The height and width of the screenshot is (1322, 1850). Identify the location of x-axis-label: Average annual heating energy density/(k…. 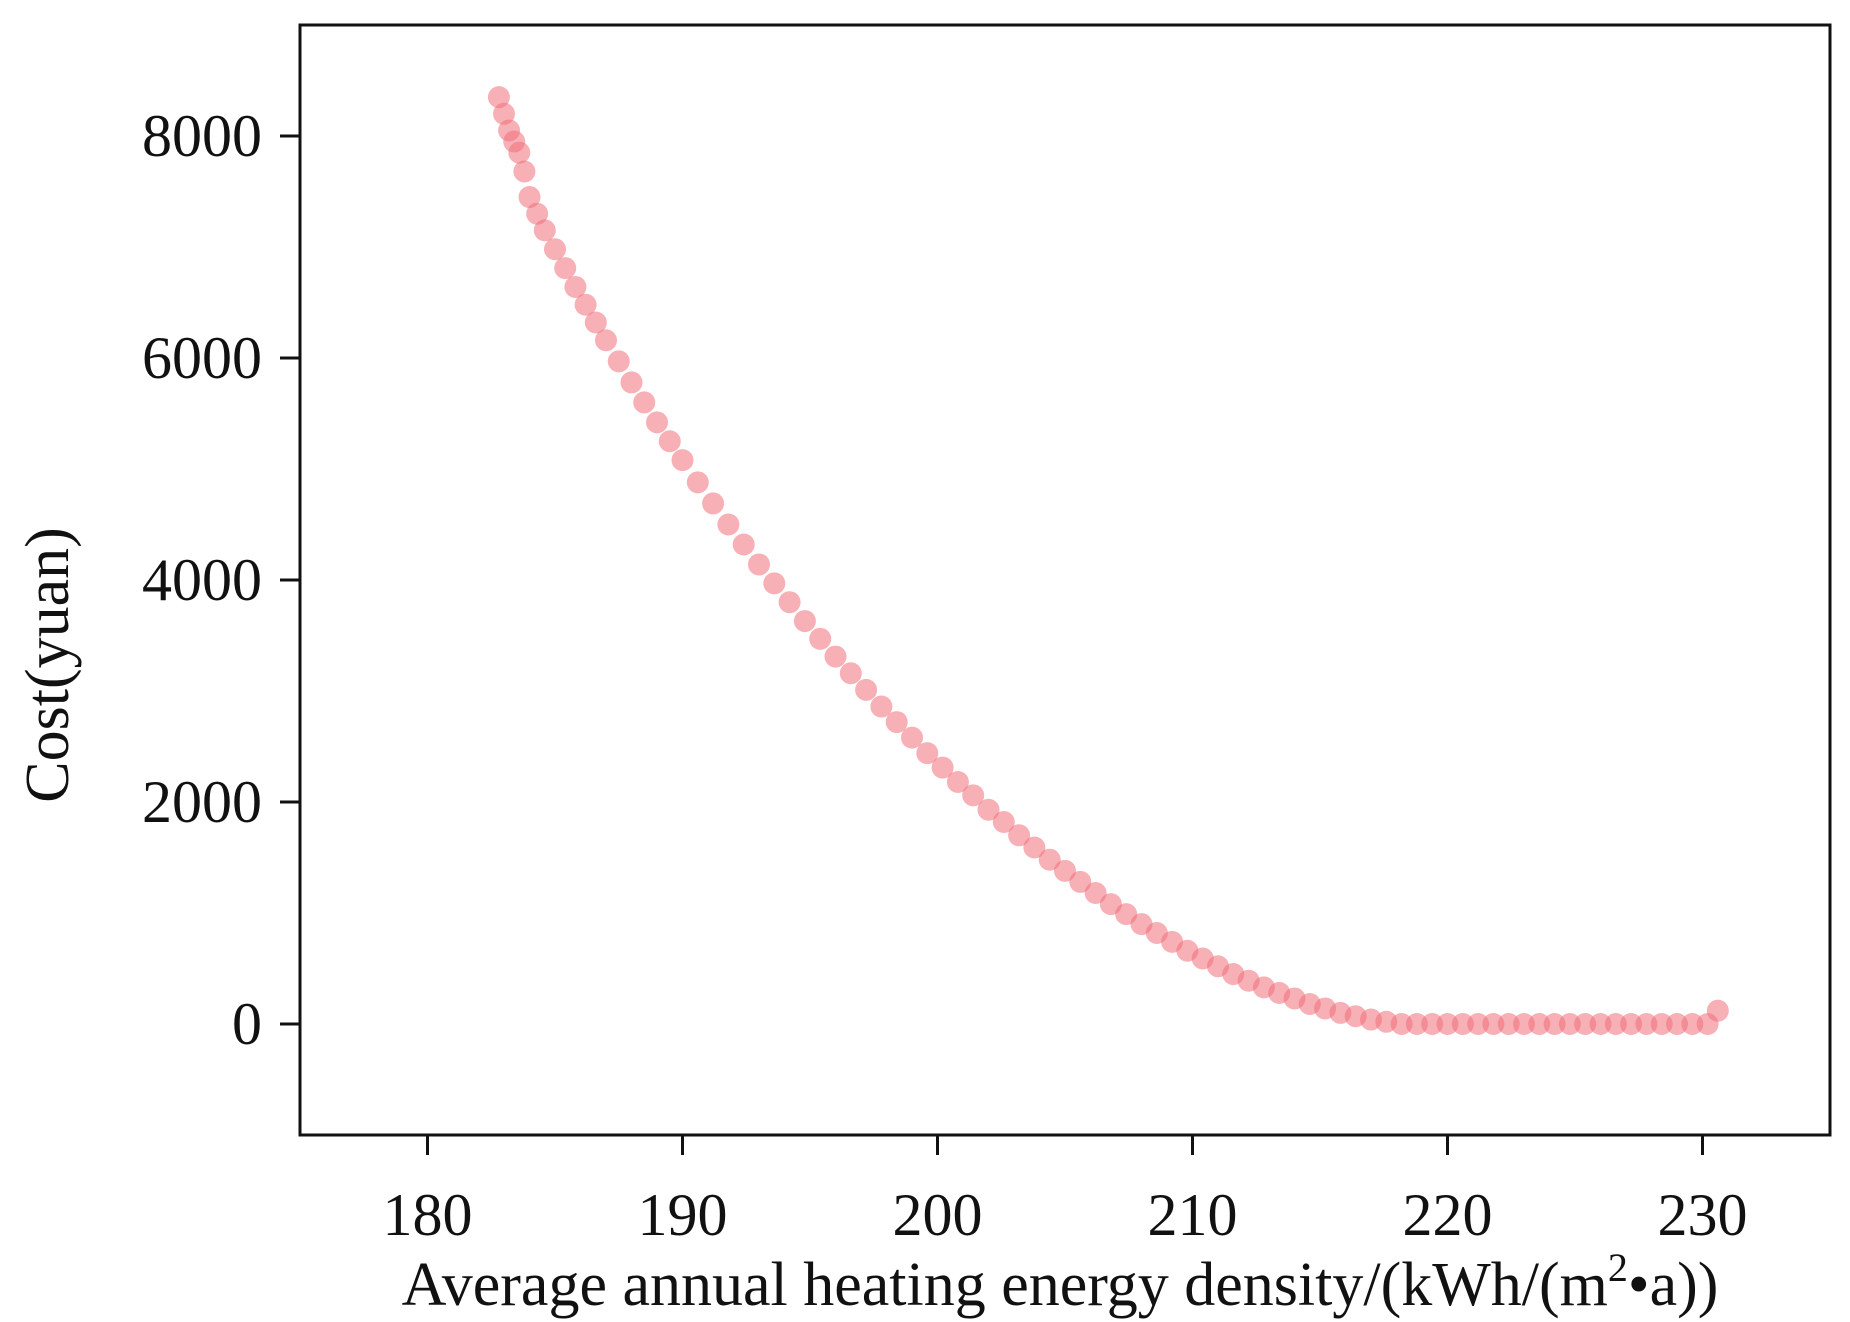
(1060, 1282).